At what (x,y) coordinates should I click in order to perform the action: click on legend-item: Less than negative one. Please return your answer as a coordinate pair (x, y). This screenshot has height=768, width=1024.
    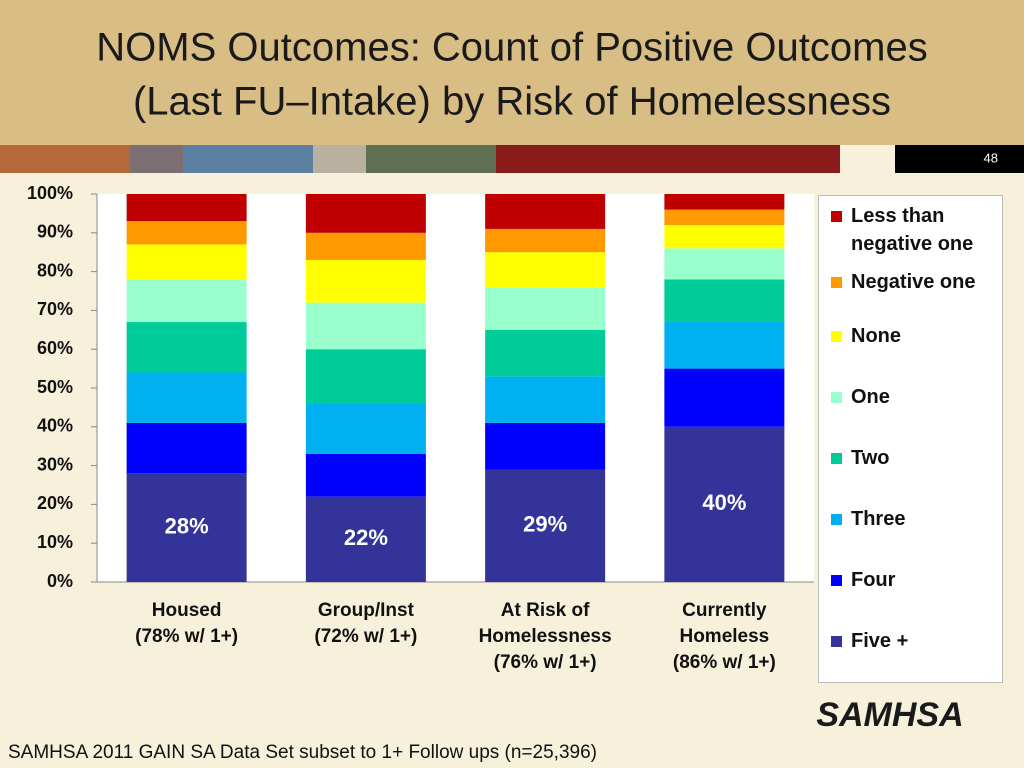
    Looking at the image, I should click on (916, 230).